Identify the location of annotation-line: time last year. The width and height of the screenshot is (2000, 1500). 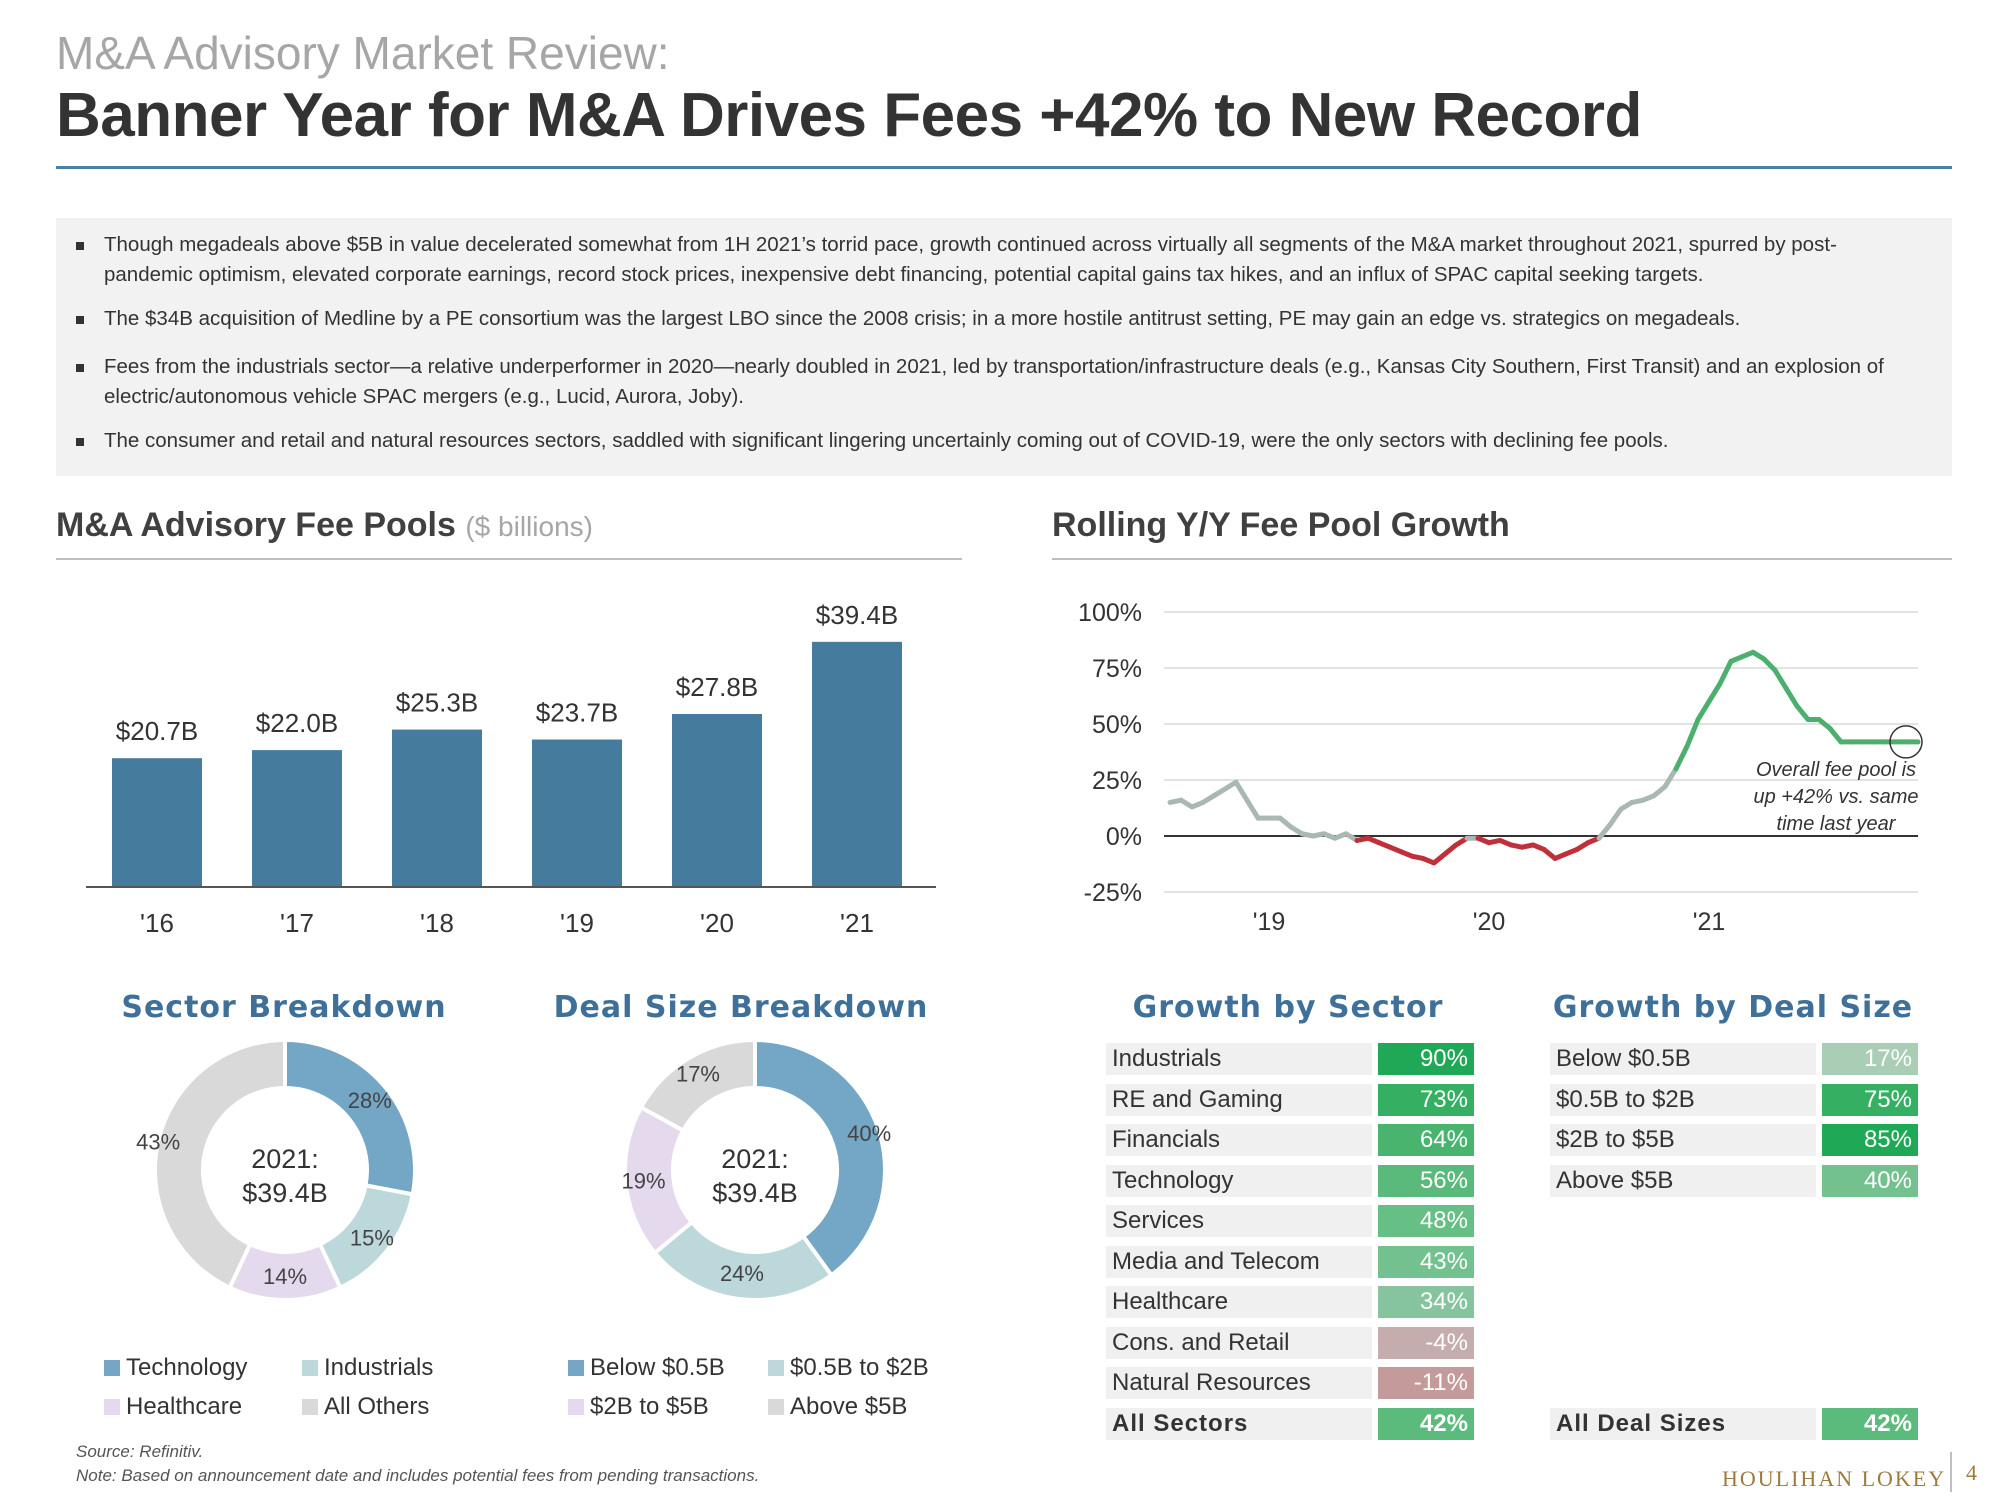
(1837, 824).